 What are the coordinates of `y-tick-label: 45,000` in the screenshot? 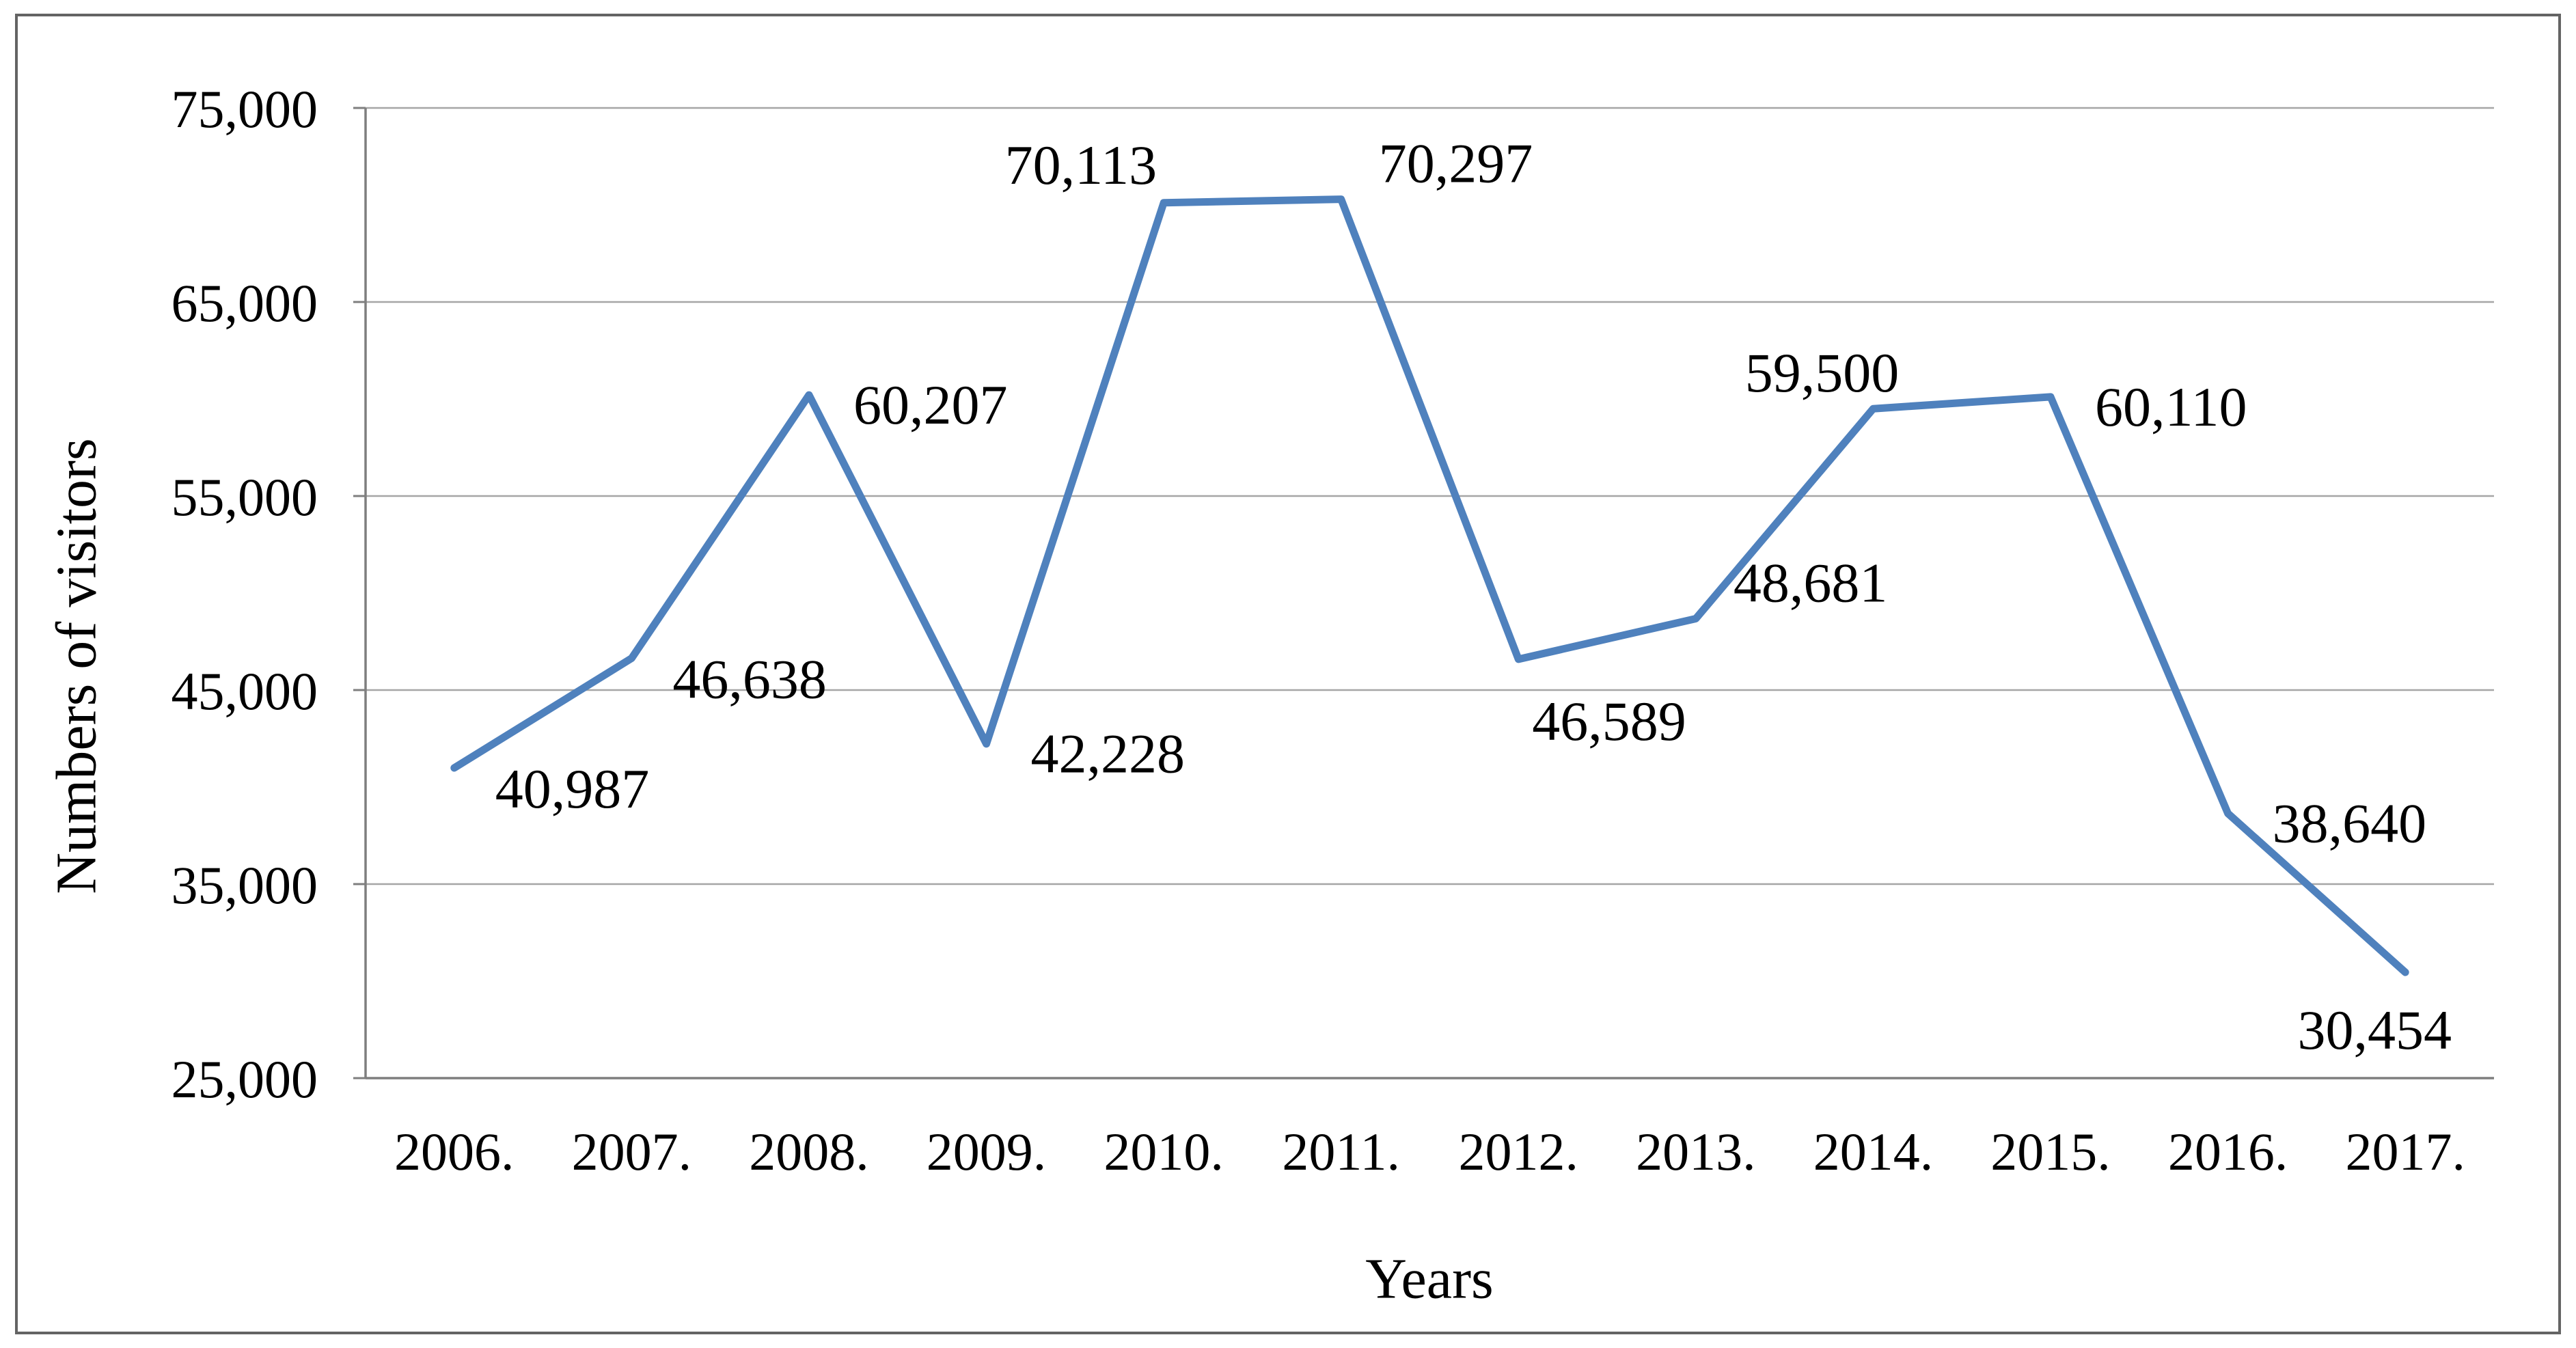 It's located at (245, 691).